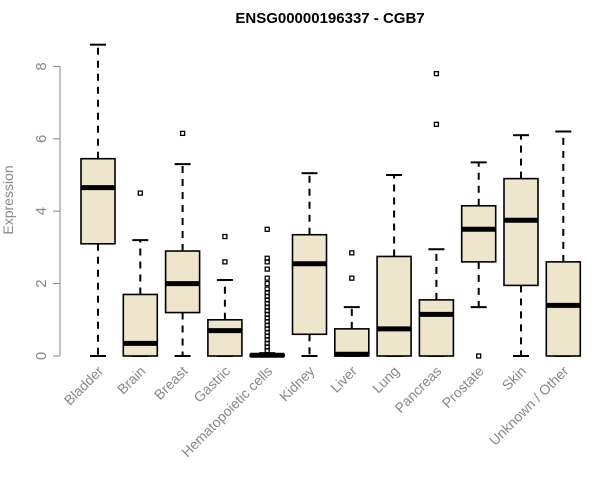  Describe the element at coordinates (171, 383) in the screenshot. I see `x-tick-label: Breast` at that location.